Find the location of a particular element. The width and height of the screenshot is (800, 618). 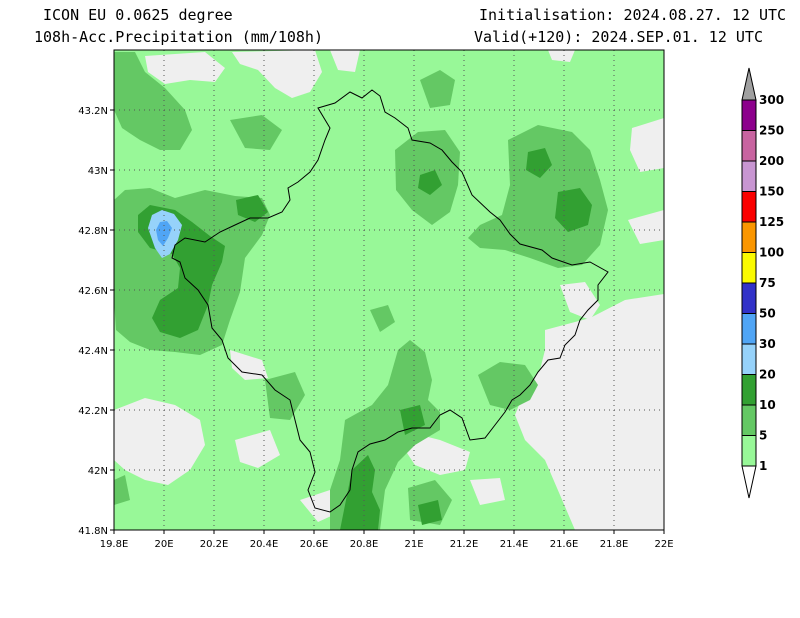

patch-mid is located at coordinates (382, 318).